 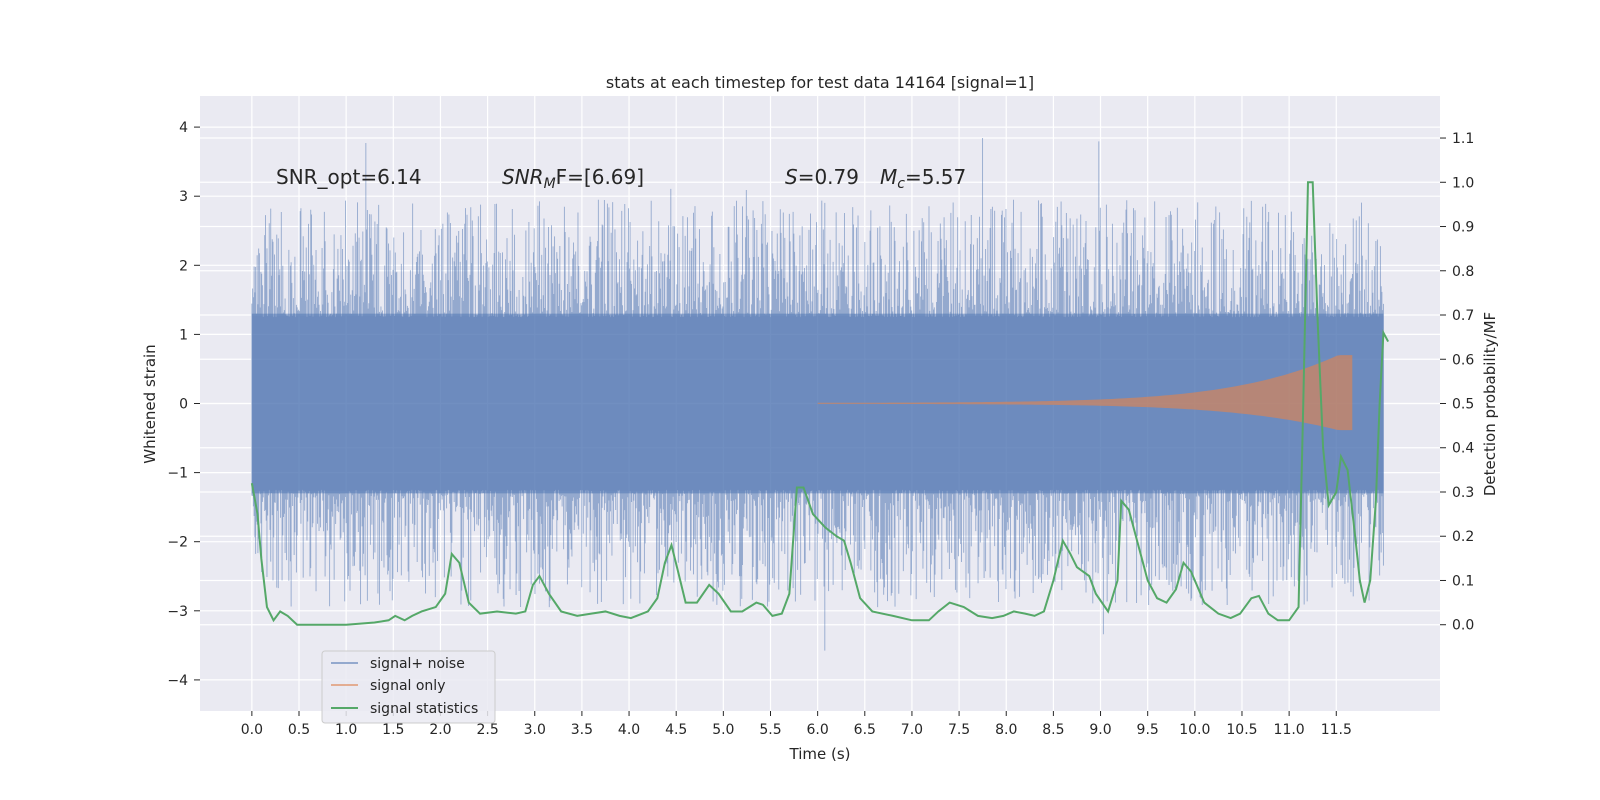 What do you see at coordinates (1006, 730) in the screenshot?
I see `x-tick-label: 8.0` at bounding box center [1006, 730].